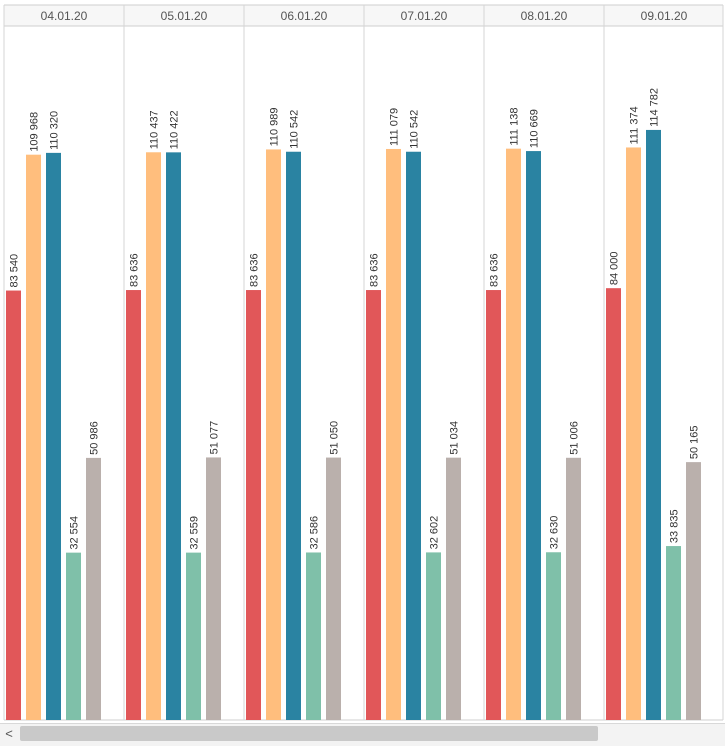  I want to click on bar-value-label: 33 835, so click(675, 526).